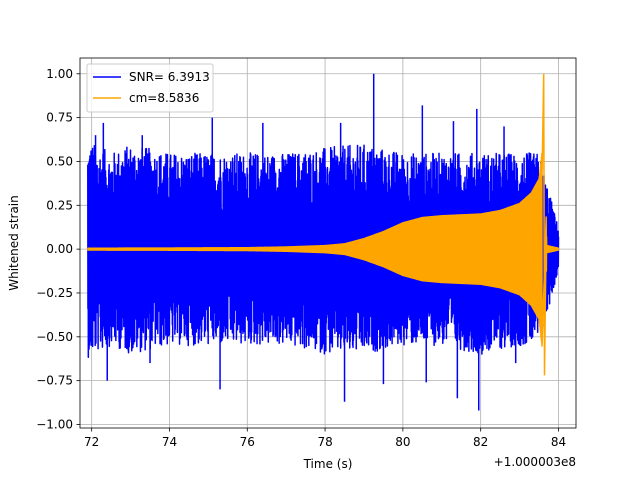 This screenshot has height=480, width=640. Describe the element at coordinates (59, 74) in the screenshot. I see `y-tick-label-8: 1.00` at that location.